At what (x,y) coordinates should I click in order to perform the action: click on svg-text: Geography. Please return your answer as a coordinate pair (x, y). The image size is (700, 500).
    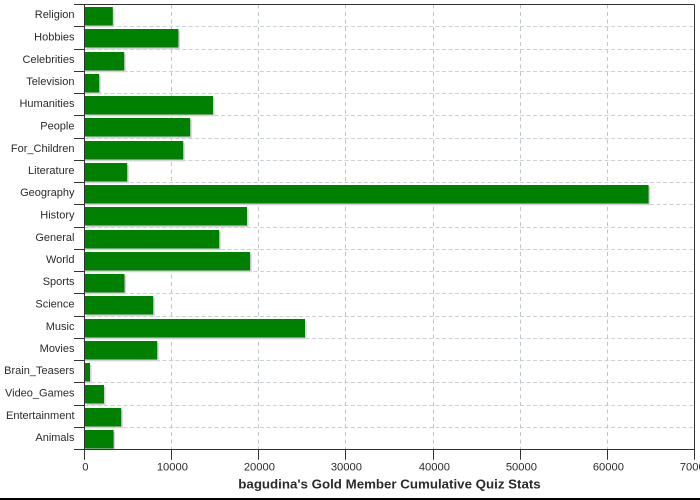
    Looking at the image, I should click on (47, 193).